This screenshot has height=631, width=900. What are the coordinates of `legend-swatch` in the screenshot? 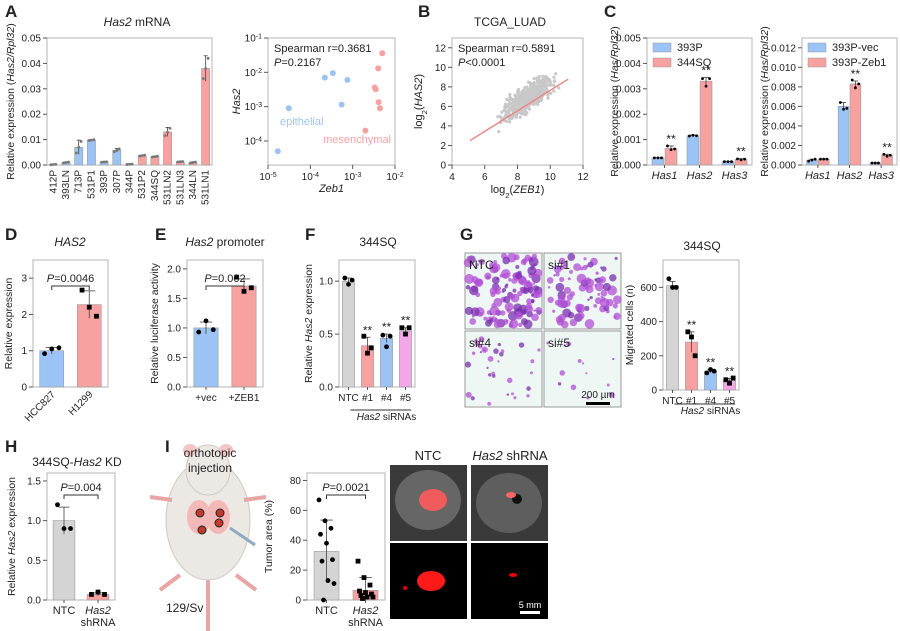 It's located at (662, 62).